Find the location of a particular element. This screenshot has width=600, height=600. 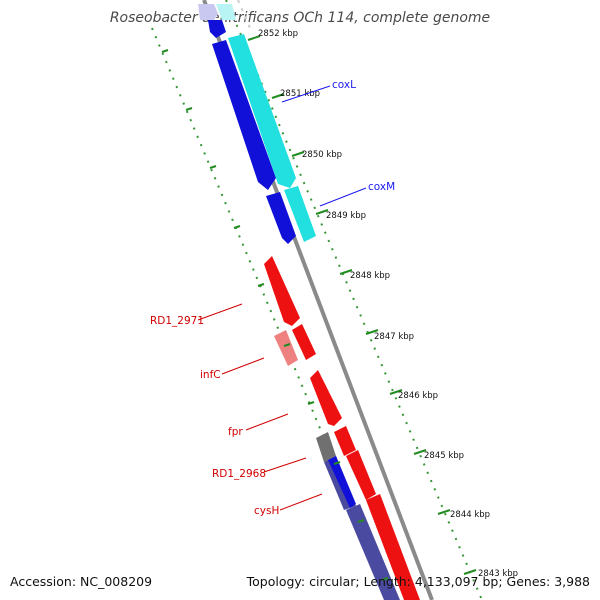

gene-coxL-blue is located at coordinates (244, 115).